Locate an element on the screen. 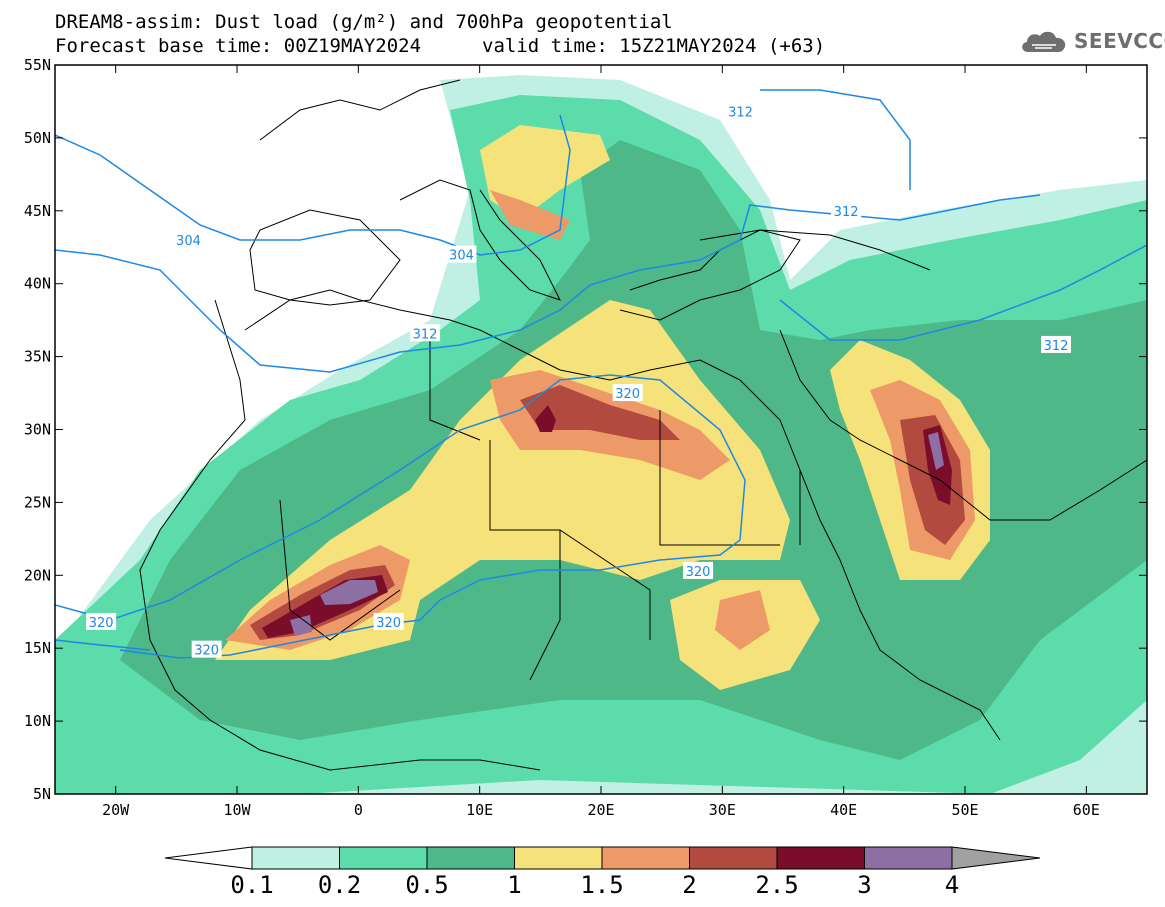 The image size is (1165, 907). seevccc-logo: SEEVCCC is located at coordinates (1091, 41).